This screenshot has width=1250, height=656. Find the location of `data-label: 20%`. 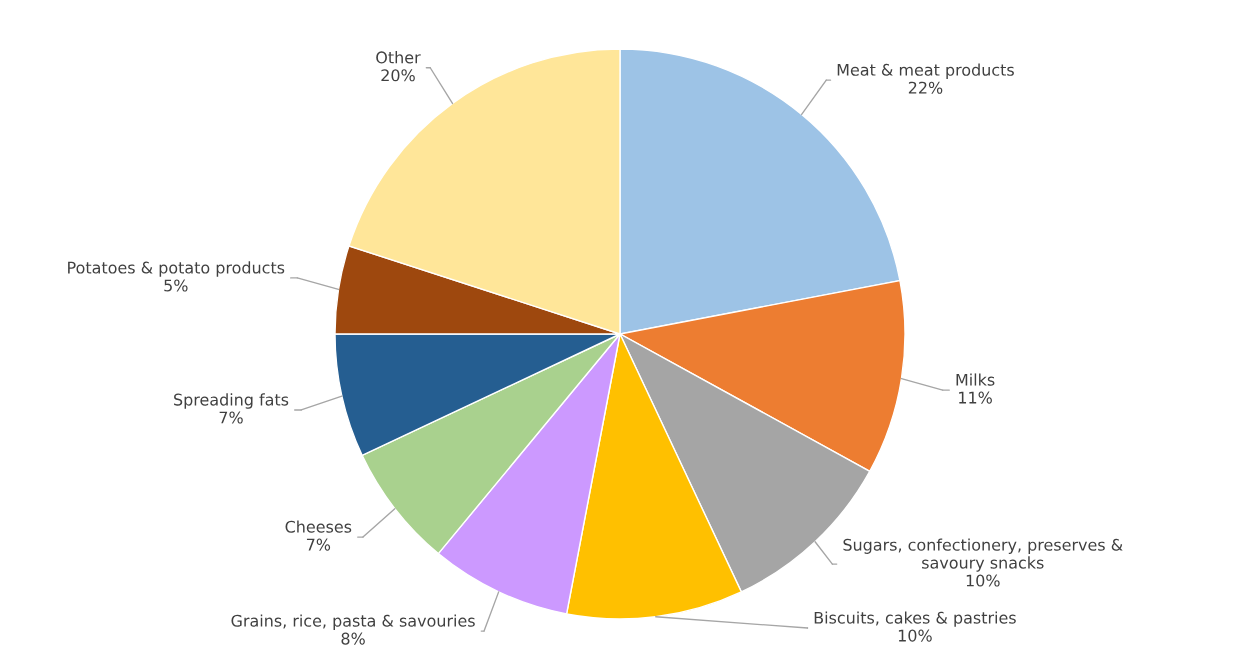

data-label: 20% is located at coordinates (398, 75).